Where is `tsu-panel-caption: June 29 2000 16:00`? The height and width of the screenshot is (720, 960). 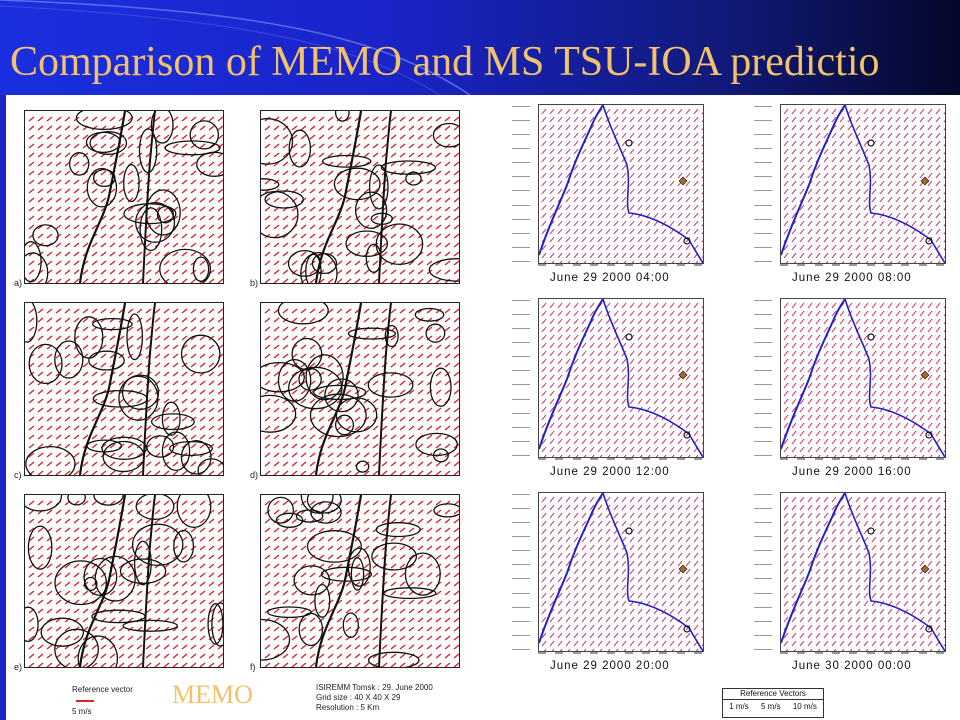 tsu-panel-caption: June 29 2000 16:00 is located at coordinates (852, 472).